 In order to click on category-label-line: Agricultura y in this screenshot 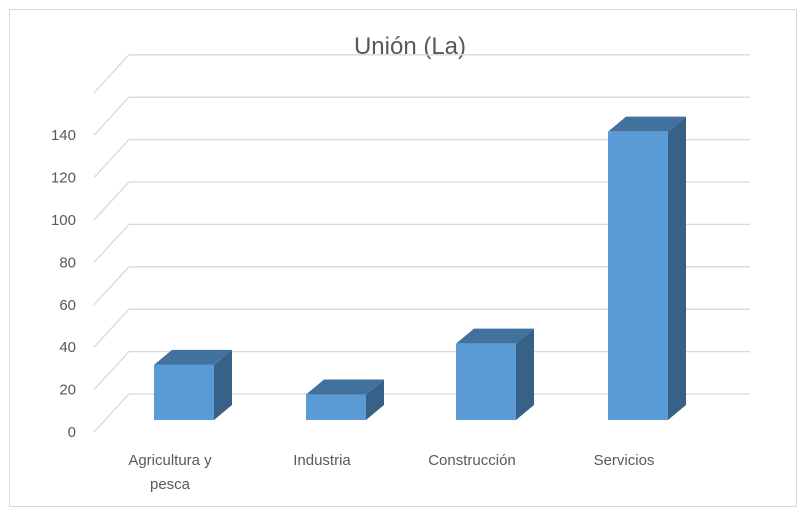, I will do `click(170, 460)`.